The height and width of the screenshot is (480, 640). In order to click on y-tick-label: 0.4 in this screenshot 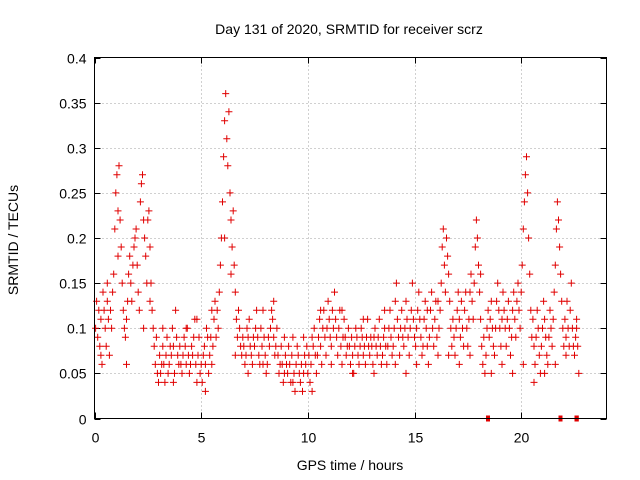, I will do `click(77, 59)`.